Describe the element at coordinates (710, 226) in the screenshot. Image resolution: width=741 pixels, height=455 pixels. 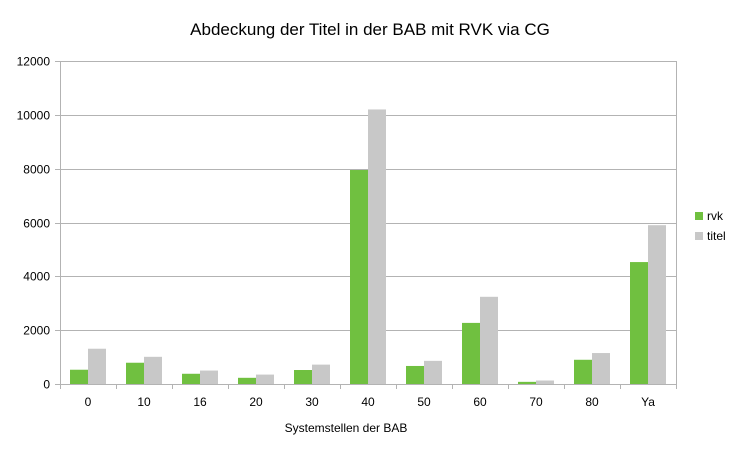
I see `legend: rvk titel` at that location.